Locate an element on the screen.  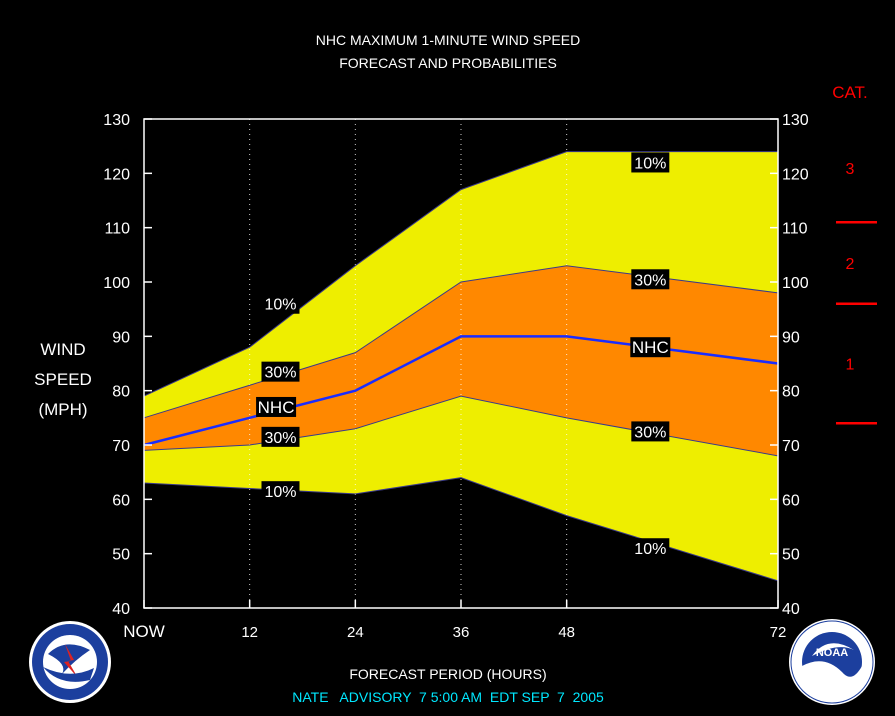
category-heading: CAT. is located at coordinates (850, 92).